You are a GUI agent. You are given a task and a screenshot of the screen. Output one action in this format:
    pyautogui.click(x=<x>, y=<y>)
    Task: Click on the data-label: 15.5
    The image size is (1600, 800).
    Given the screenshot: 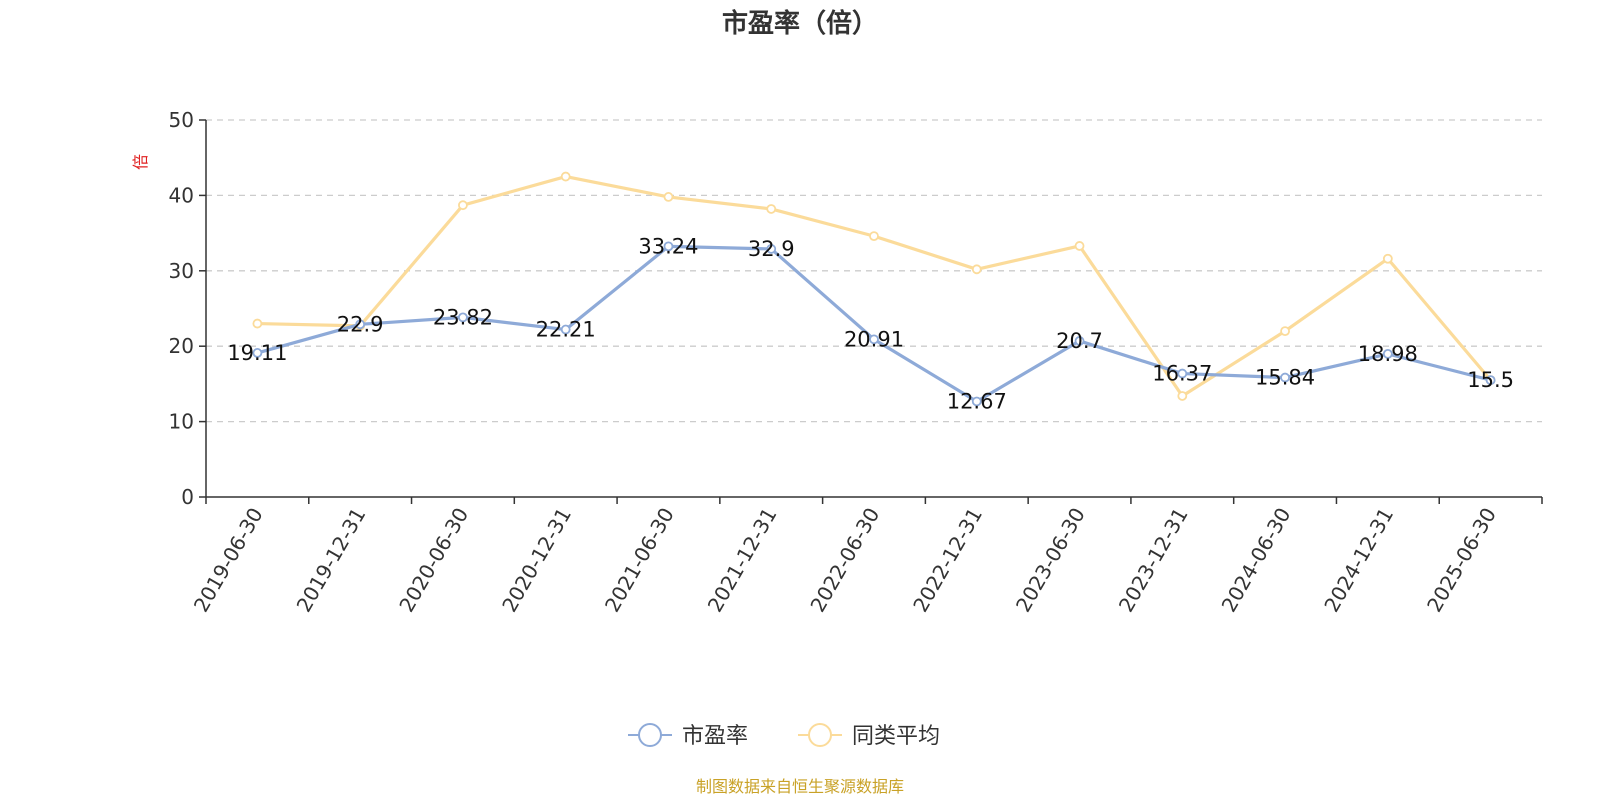 What is the action you would take?
    pyautogui.click(x=1490, y=380)
    